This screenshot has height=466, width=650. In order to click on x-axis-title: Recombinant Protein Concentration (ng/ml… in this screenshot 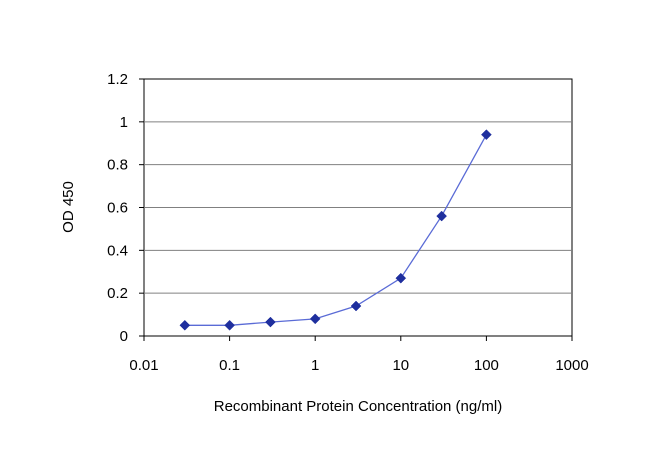, I will do `click(358, 406)`.